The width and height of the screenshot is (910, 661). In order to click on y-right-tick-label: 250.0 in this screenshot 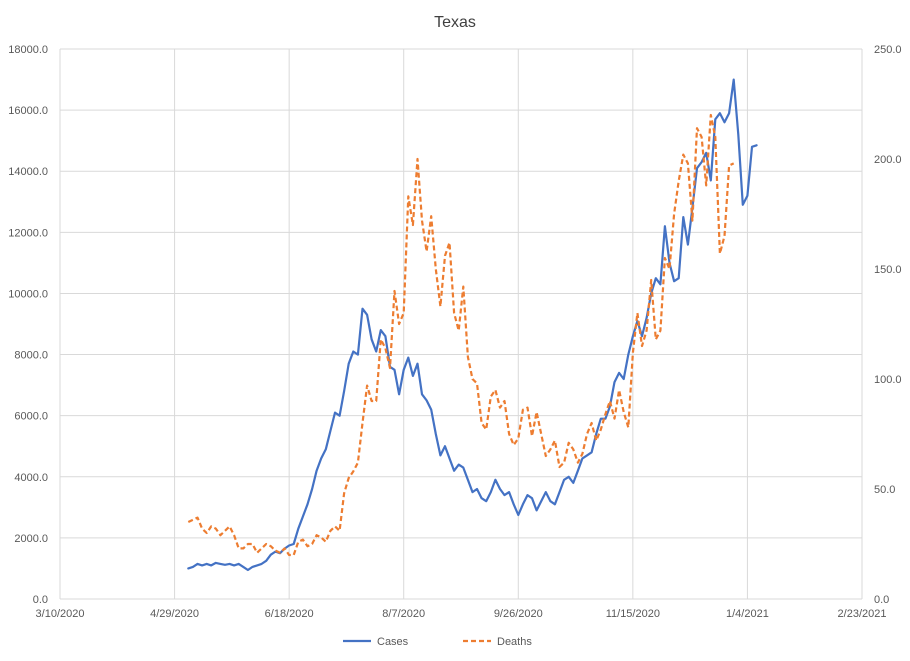, I will do `click(888, 50)`.